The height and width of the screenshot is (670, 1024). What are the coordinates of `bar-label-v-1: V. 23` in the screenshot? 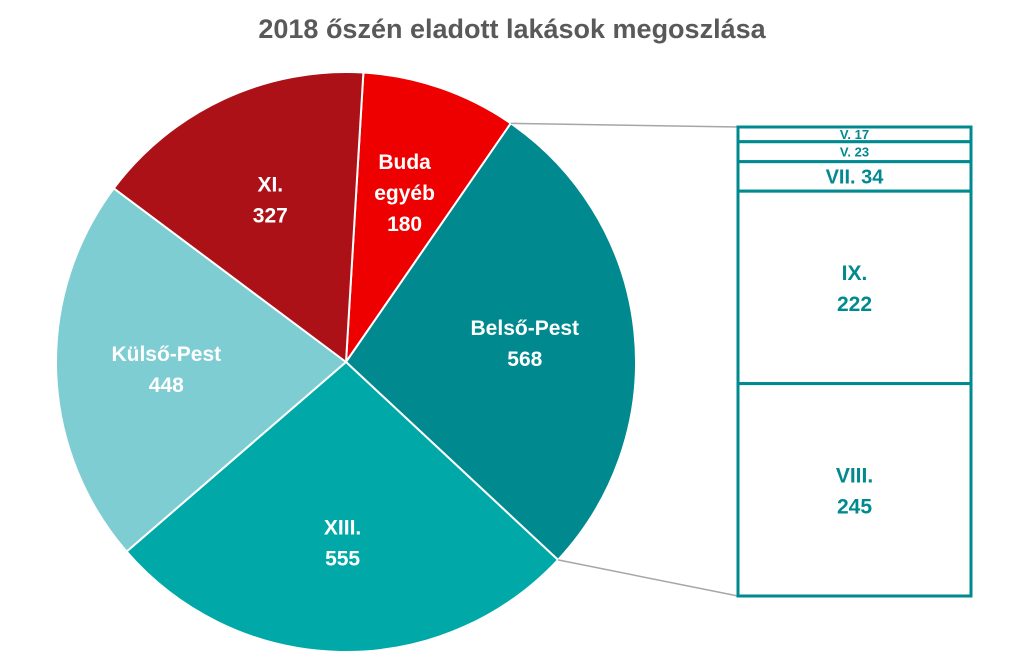 It's located at (854, 151).